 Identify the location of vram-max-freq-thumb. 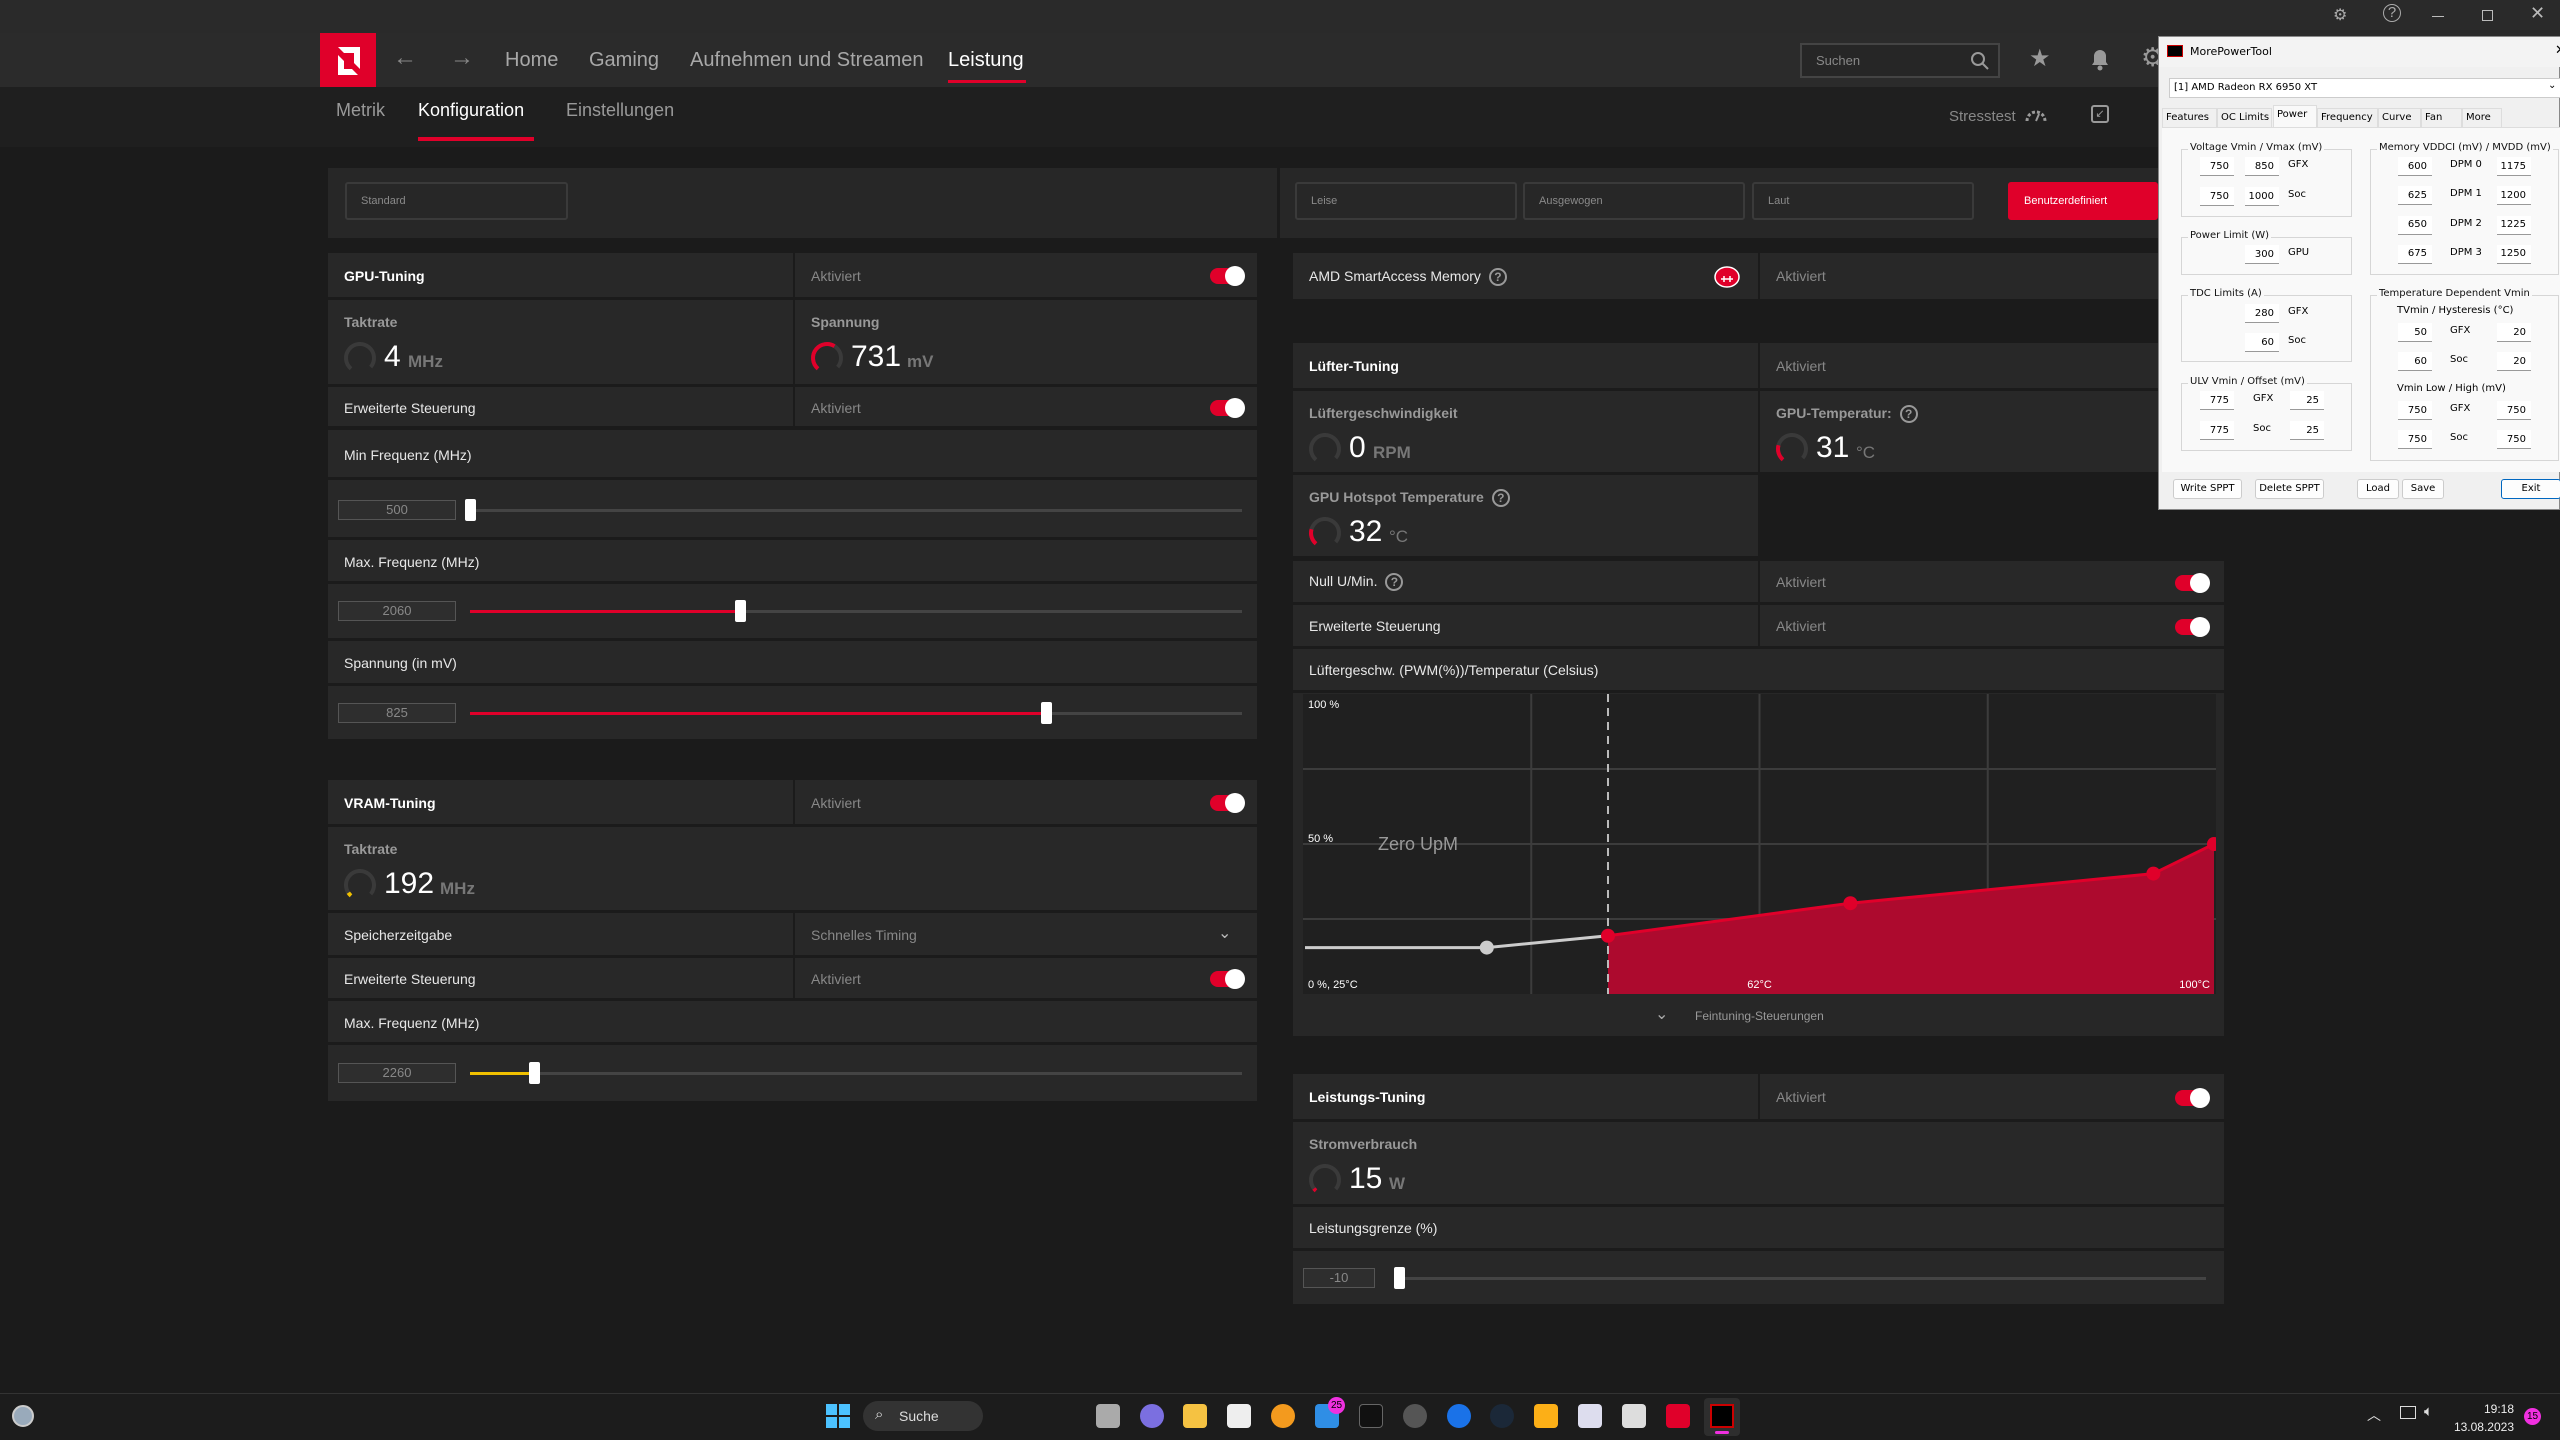
(535, 1073).